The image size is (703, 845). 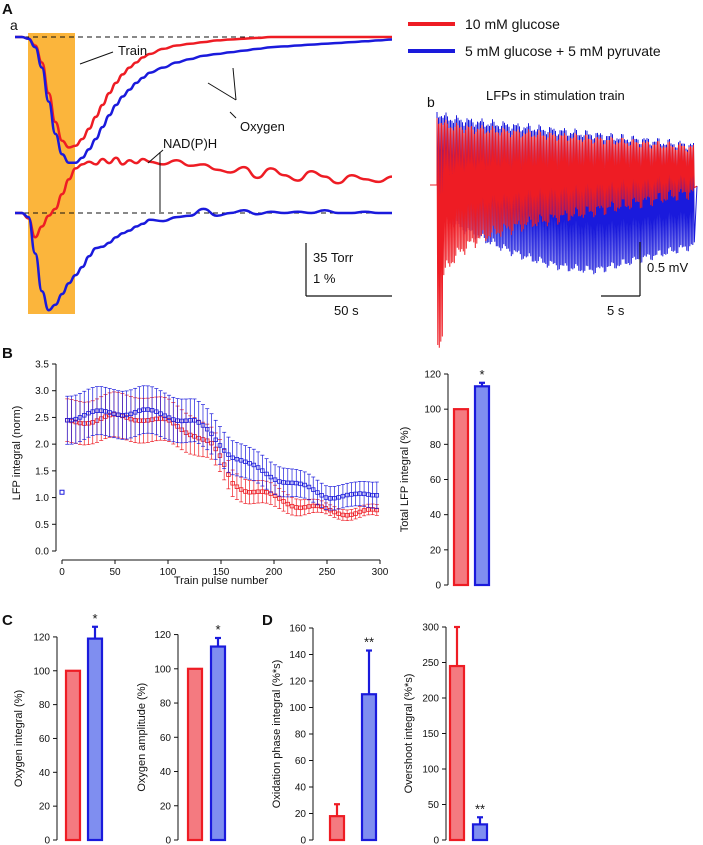 What do you see at coordinates (430, 734) in the screenshot?
I see `bar-ytick-label: 150` at bounding box center [430, 734].